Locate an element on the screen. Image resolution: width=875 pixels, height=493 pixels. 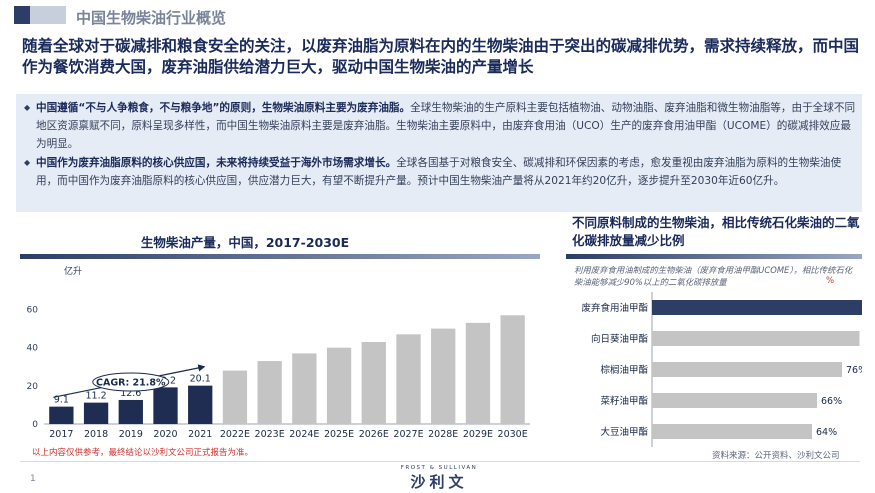
x-tick-label: 2019 is located at coordinates (131, 434).